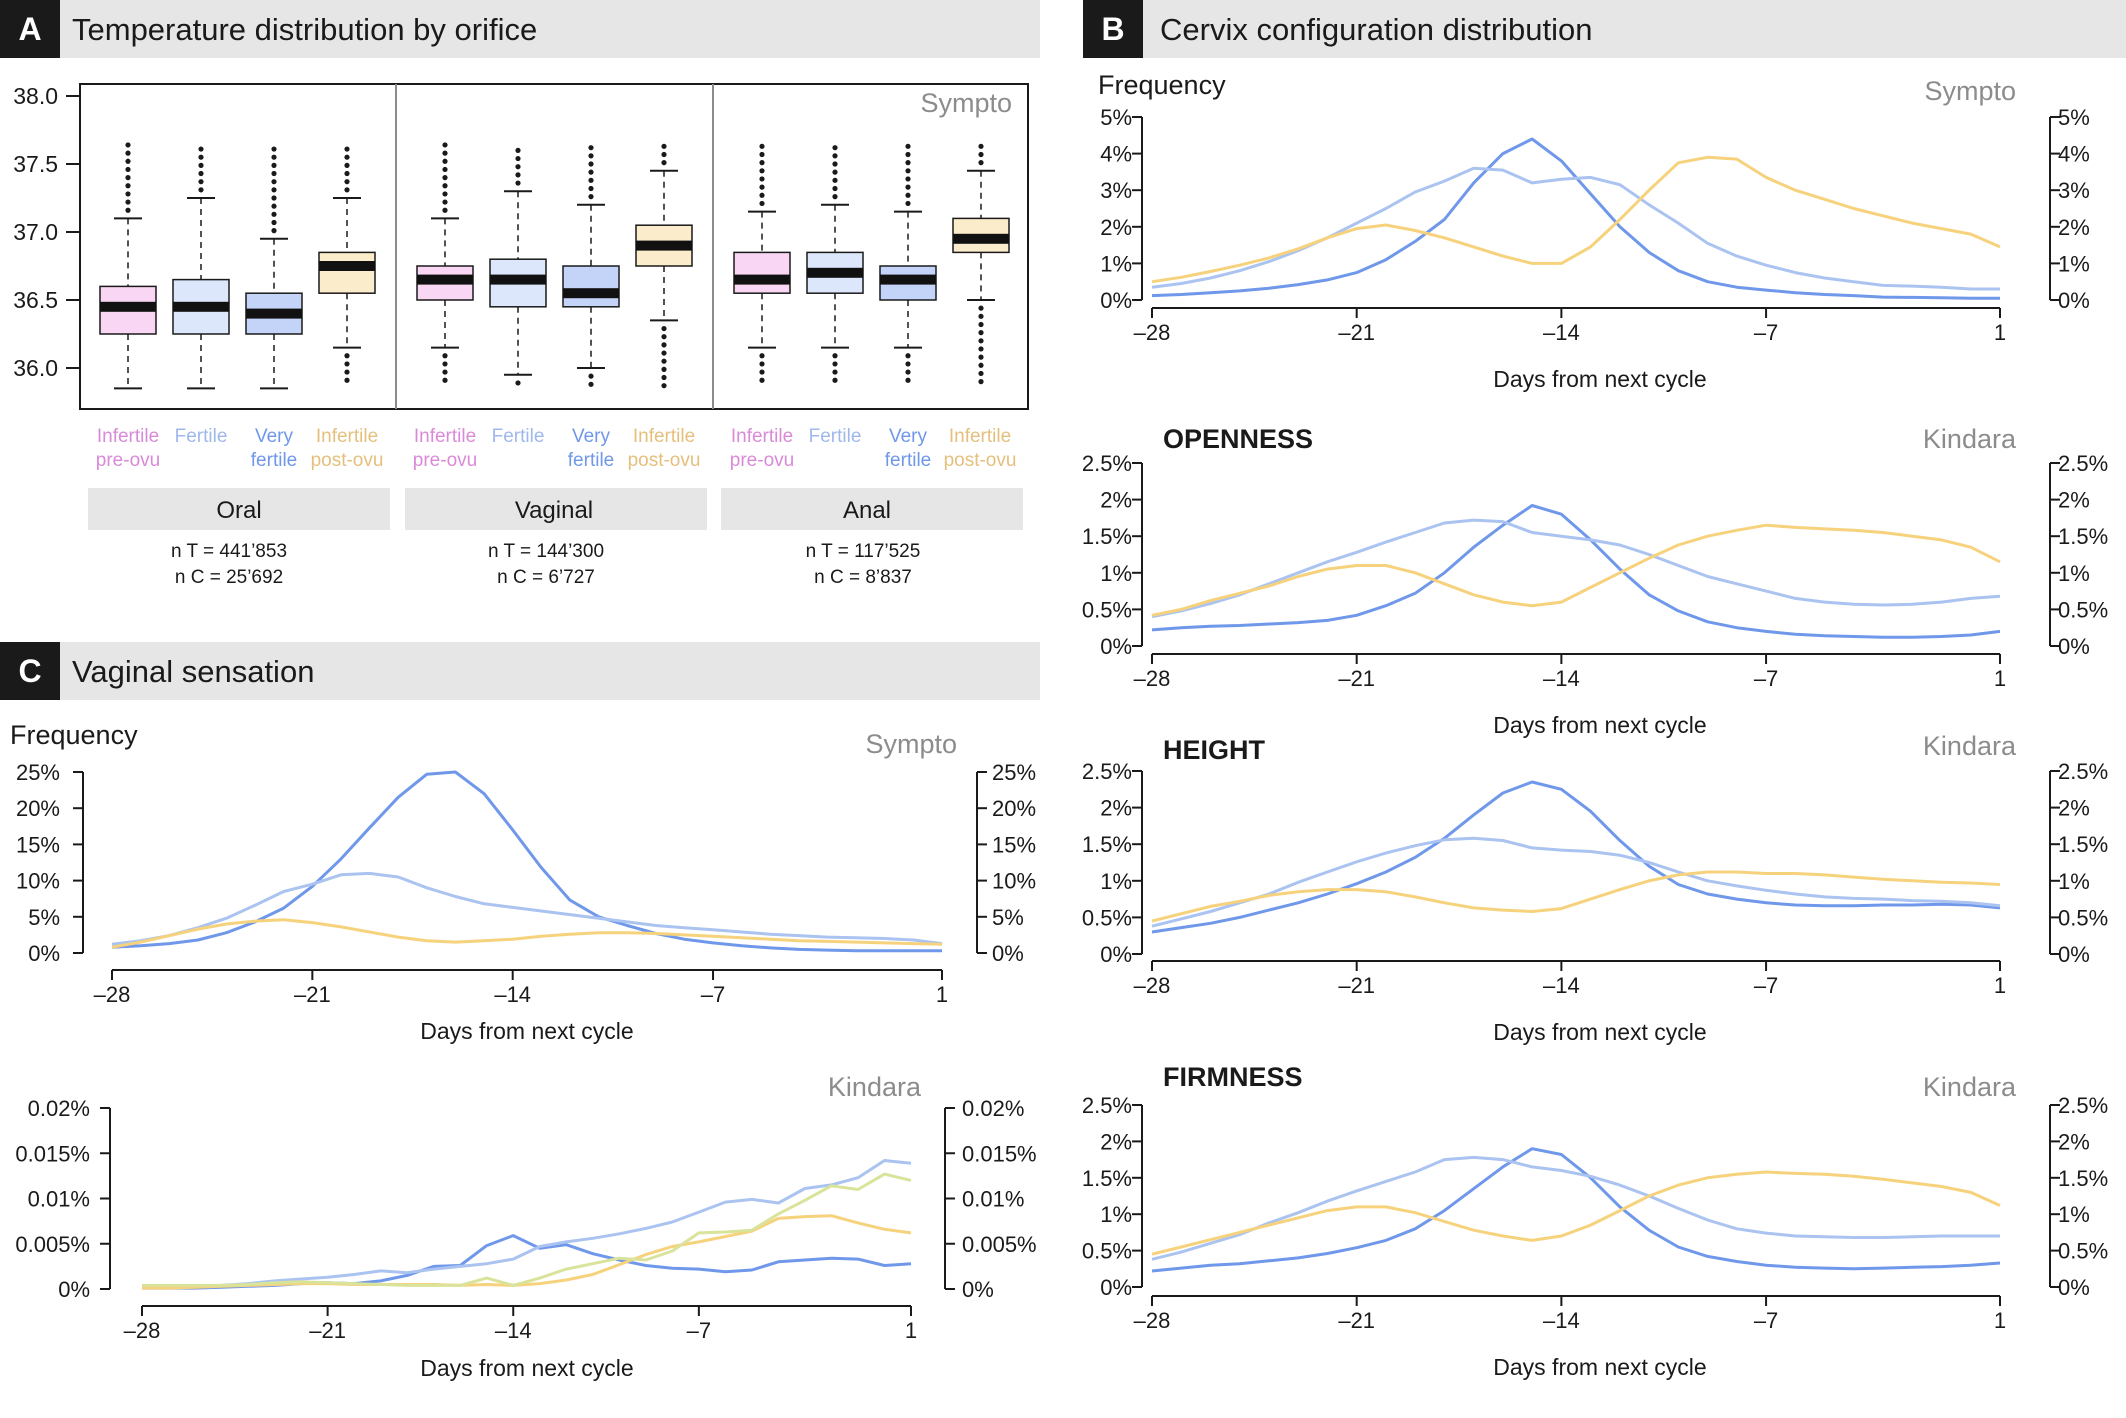 Image resolution: width=2126 pixels, height=1418 pixels. Describe the element at coordinates (35, 300) in the screenshot. I see `boxplot-y-tick-label: 36.5` at that location.